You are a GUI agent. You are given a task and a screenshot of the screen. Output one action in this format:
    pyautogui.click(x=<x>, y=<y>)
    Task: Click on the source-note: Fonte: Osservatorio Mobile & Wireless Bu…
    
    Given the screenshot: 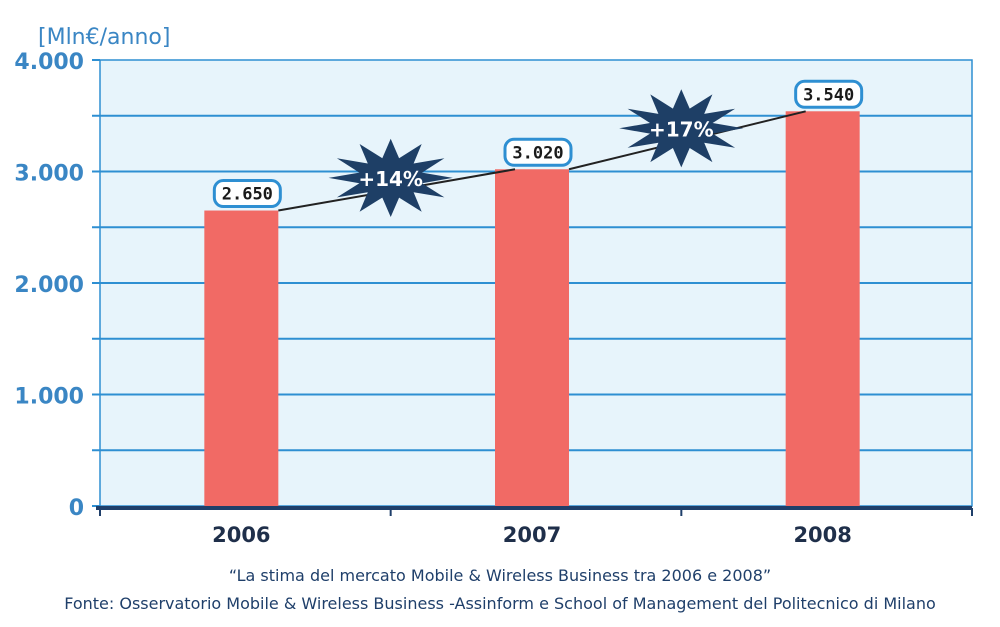 What is the action you would take?
    pyautogui.click(x=500, y=603)
    